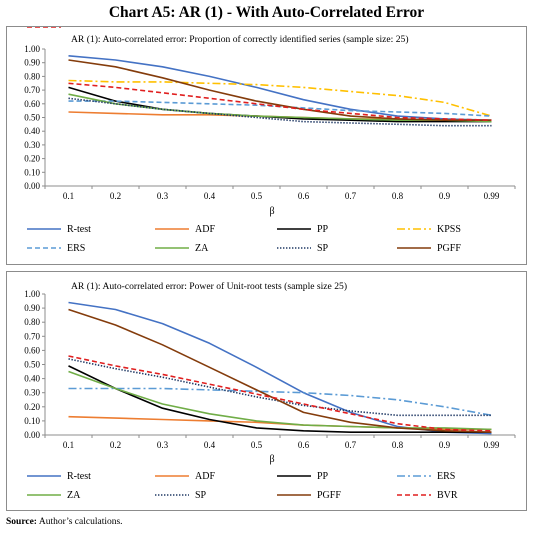 This screenshot has height=536, width=533. I want to click on source-label: Source:, so click(21, 522).